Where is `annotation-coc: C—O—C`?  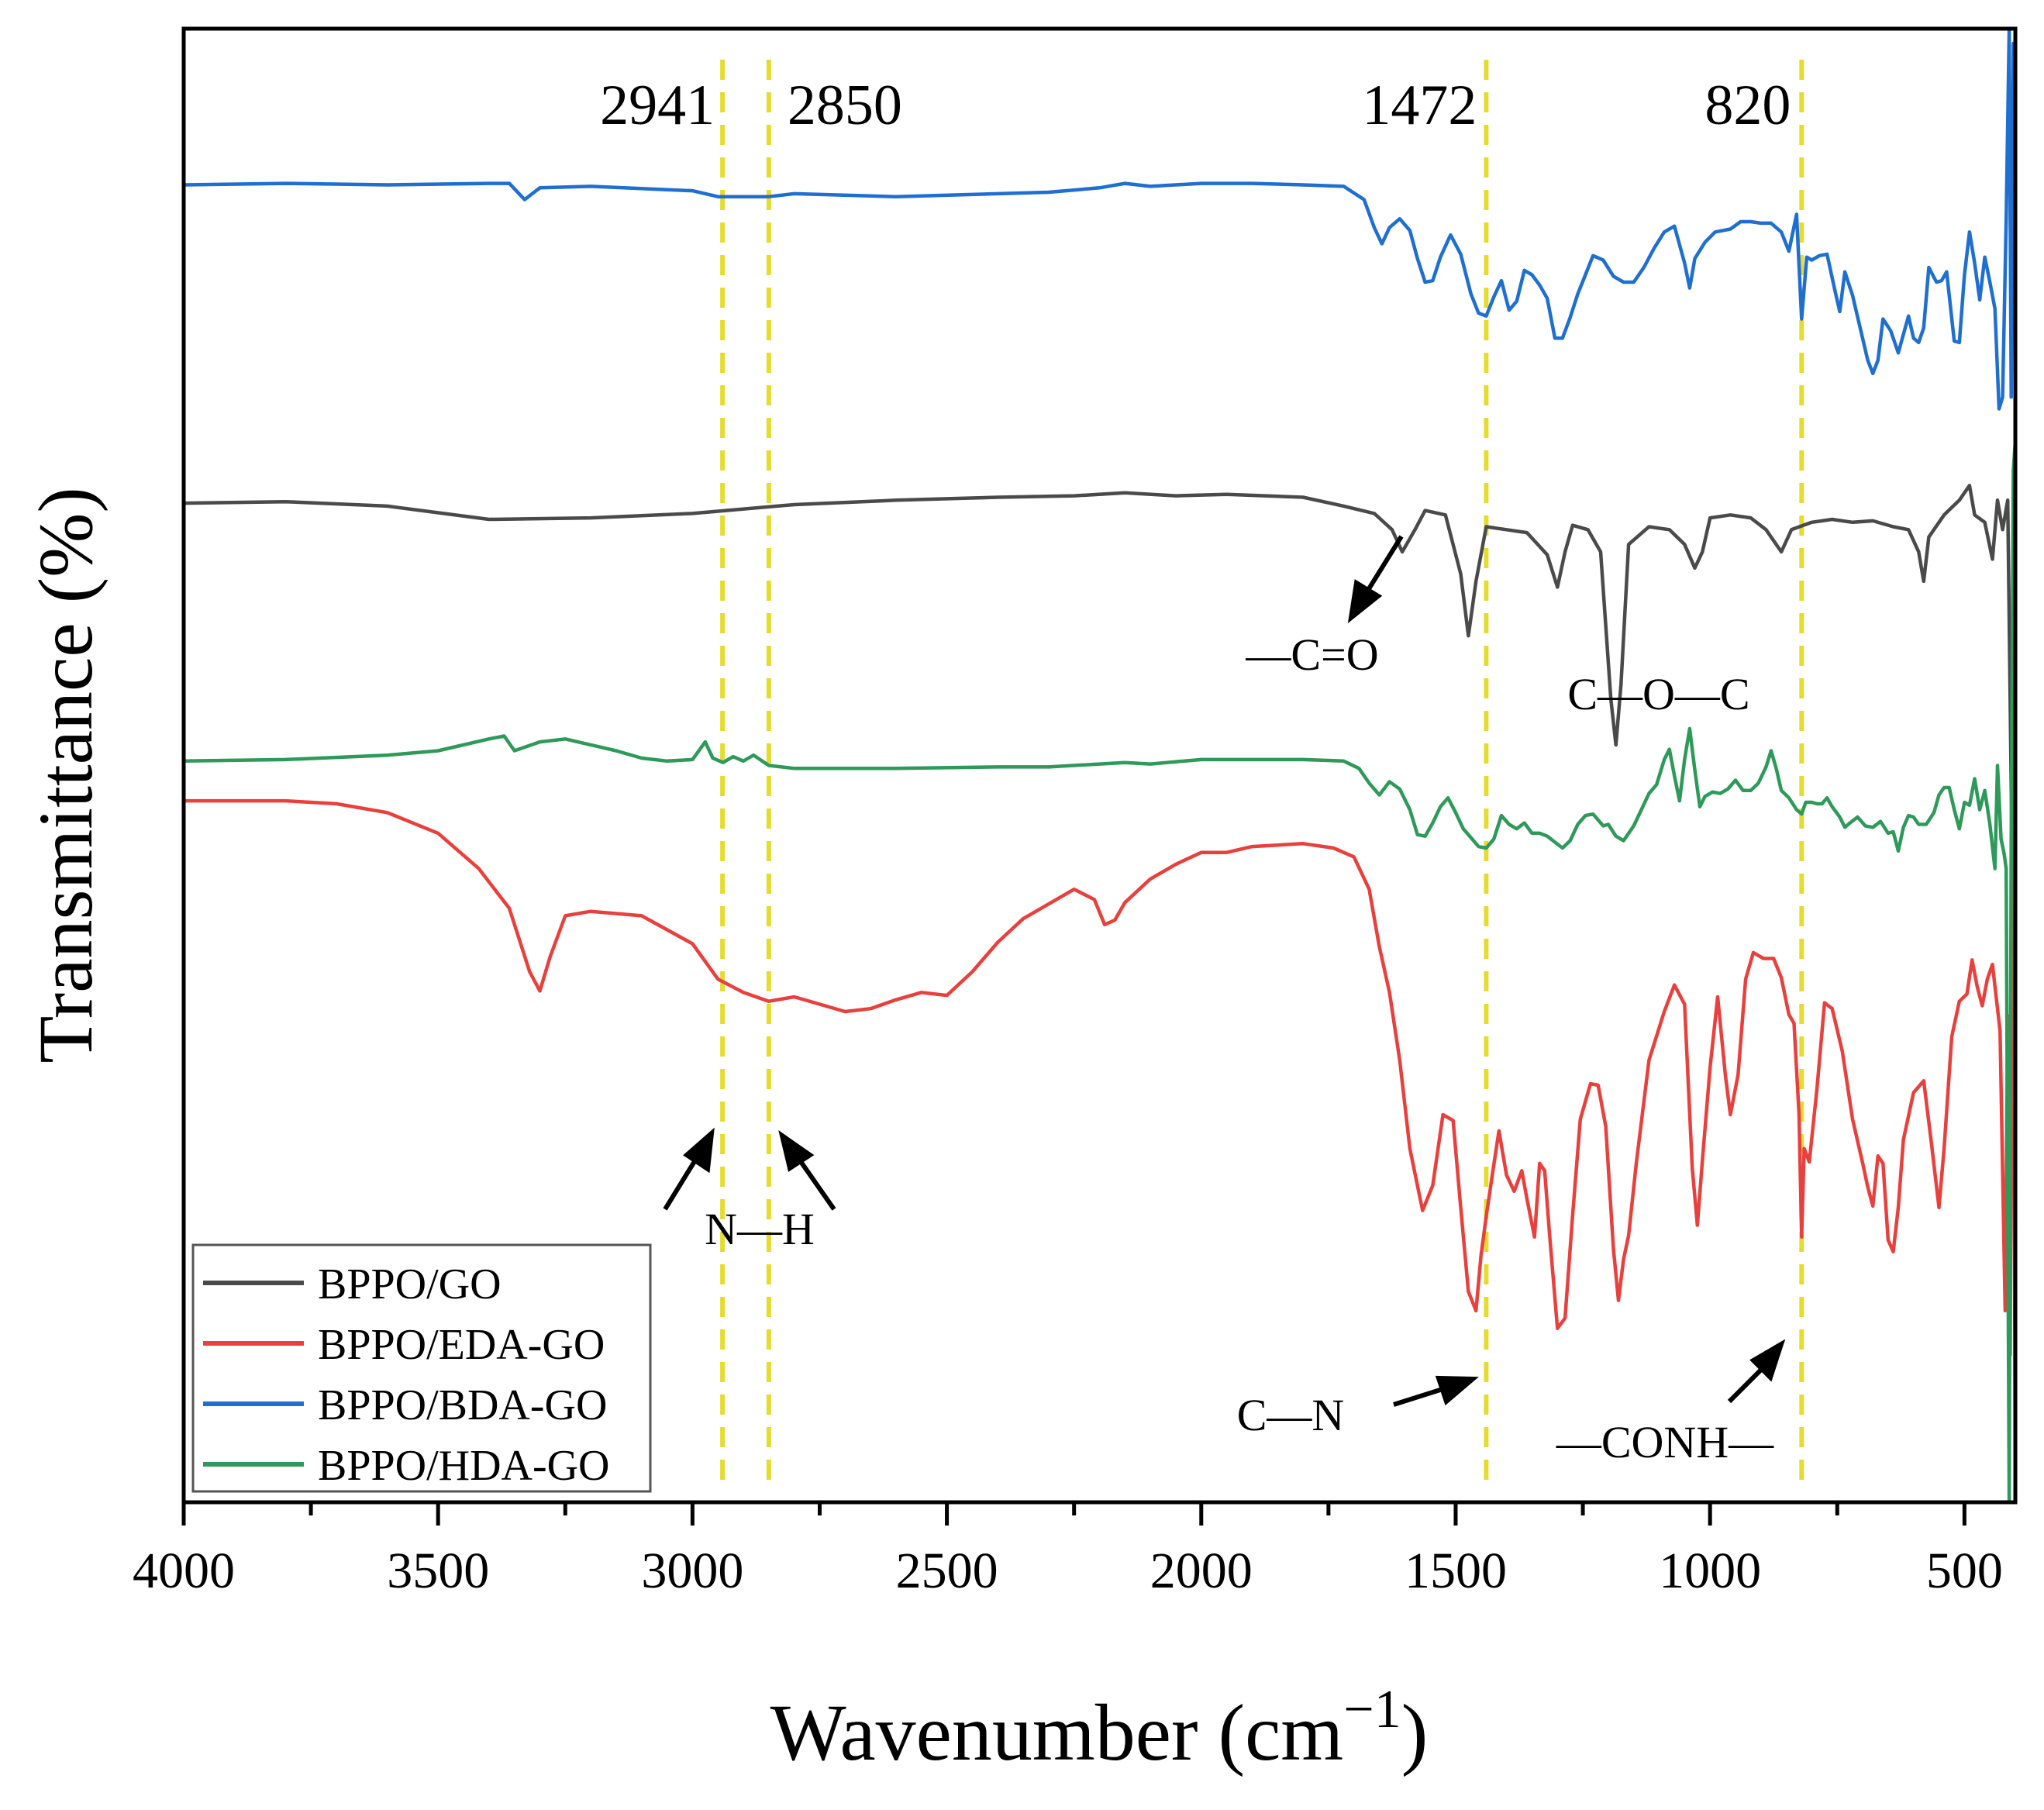 annotation-coc: C—O—C is located at coordinates (1658, 694).